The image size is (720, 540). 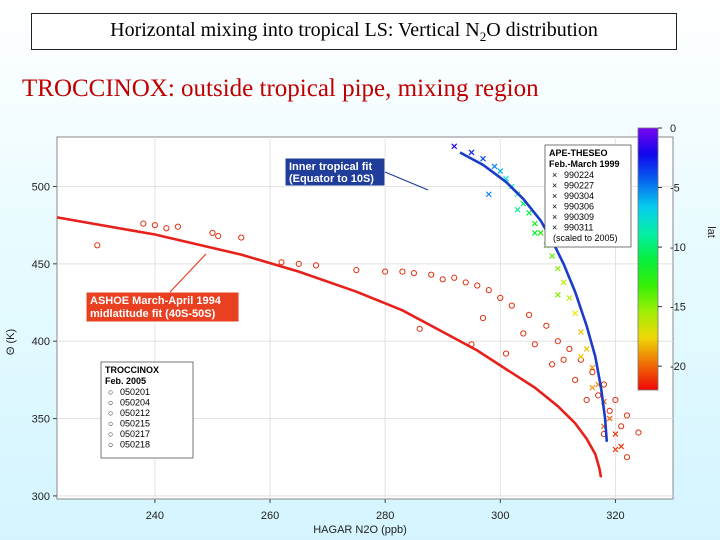 I want to click on inner-fit-label: (Equator to 10S), so click(x=331, y=179).